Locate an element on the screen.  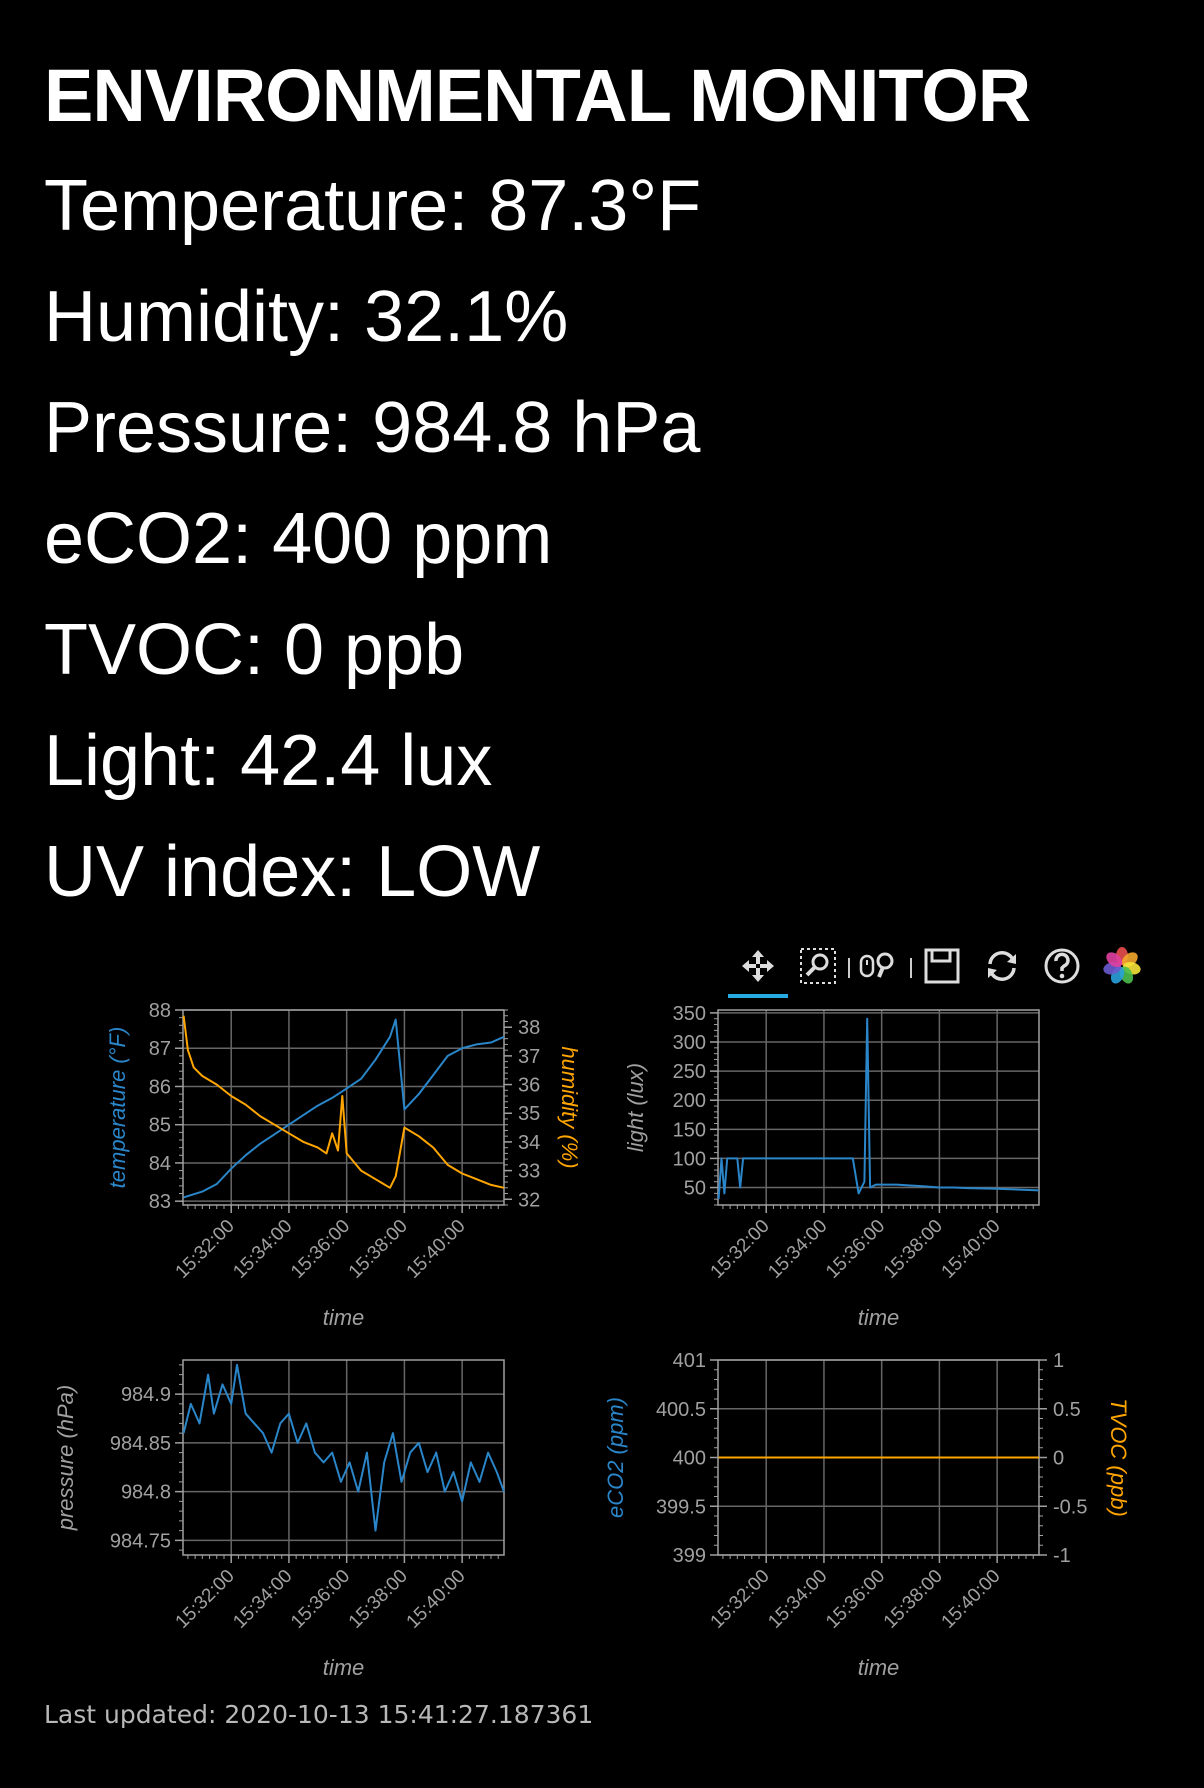
y-axis-label: pressure (hPa) is located at coordinates (65, 1458).